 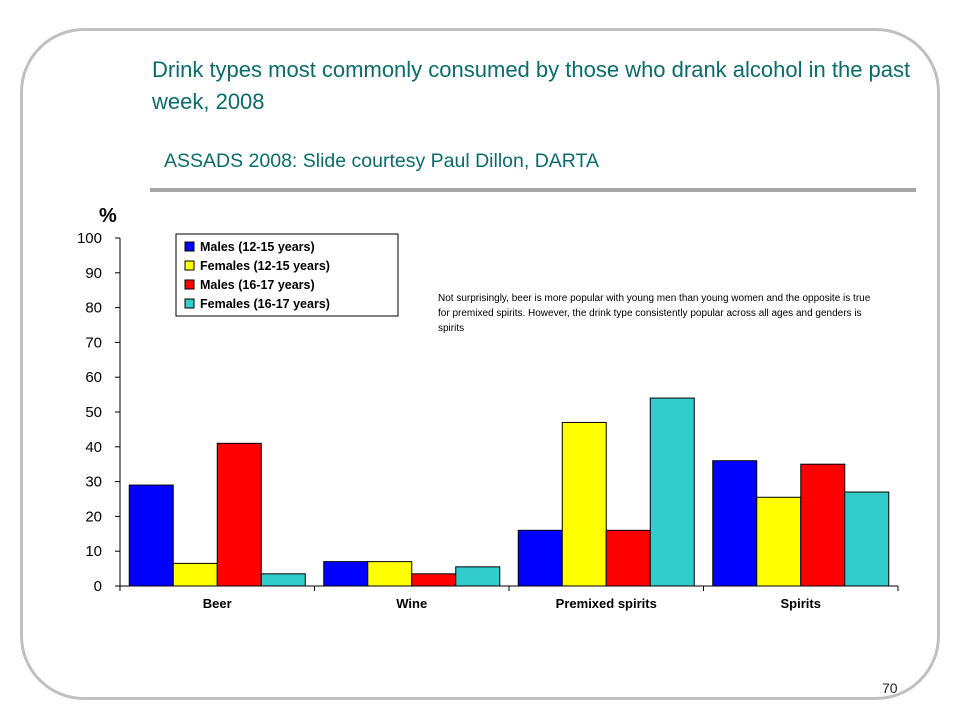 I want to click on y-tick-label: 70, so click(x=93, y=342).